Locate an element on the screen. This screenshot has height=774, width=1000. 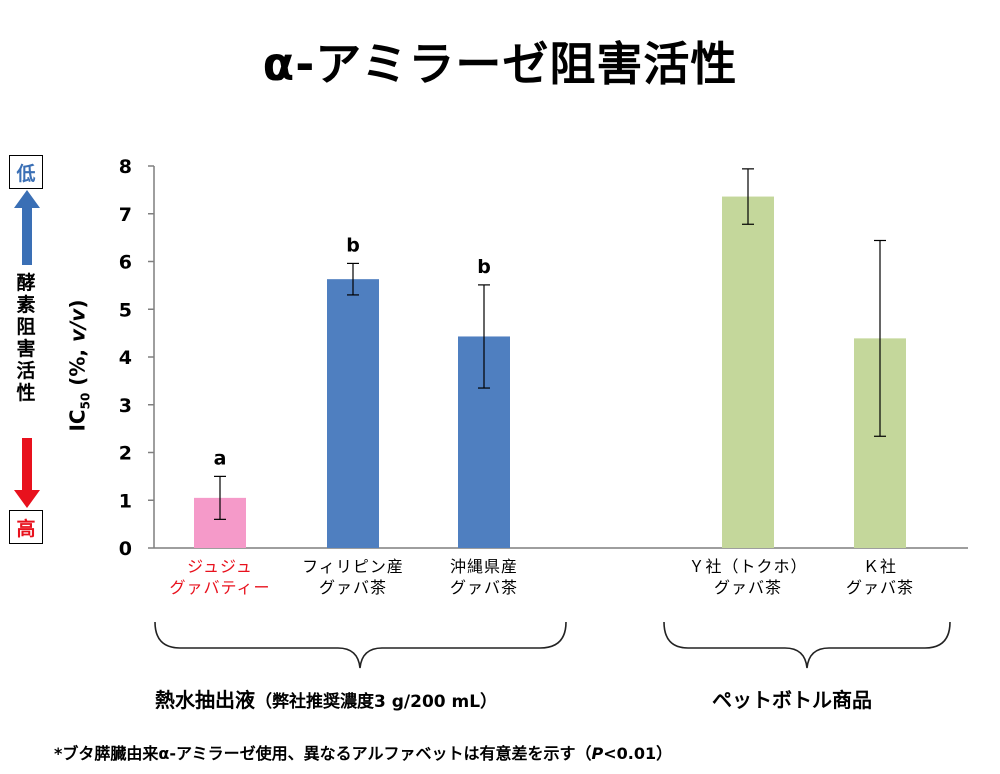
group-braces is located at coordinates (552, 645).